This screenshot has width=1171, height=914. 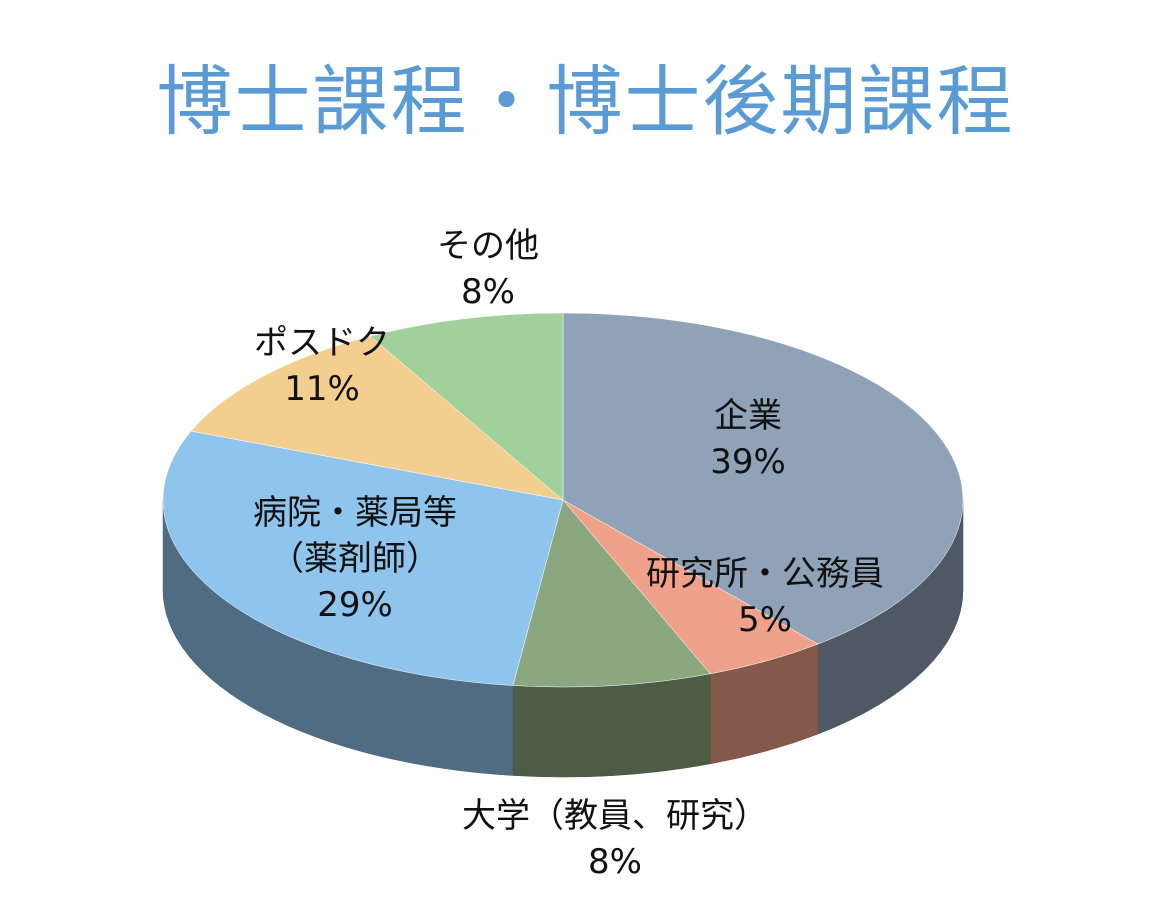 I want to click on value-label: 11%, so click(x=322, y=389).